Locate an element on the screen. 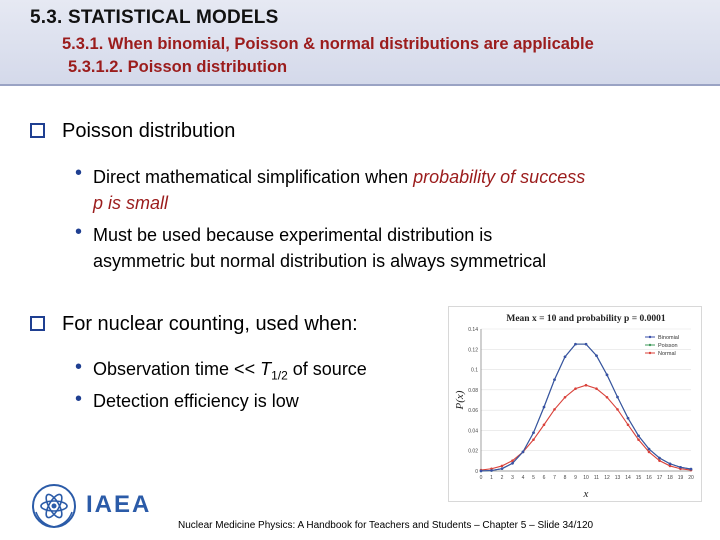 Image resolution: width=720 pixels, height=540 pixels. legend-label-normal: Normal is located at coordinates (667, 354).